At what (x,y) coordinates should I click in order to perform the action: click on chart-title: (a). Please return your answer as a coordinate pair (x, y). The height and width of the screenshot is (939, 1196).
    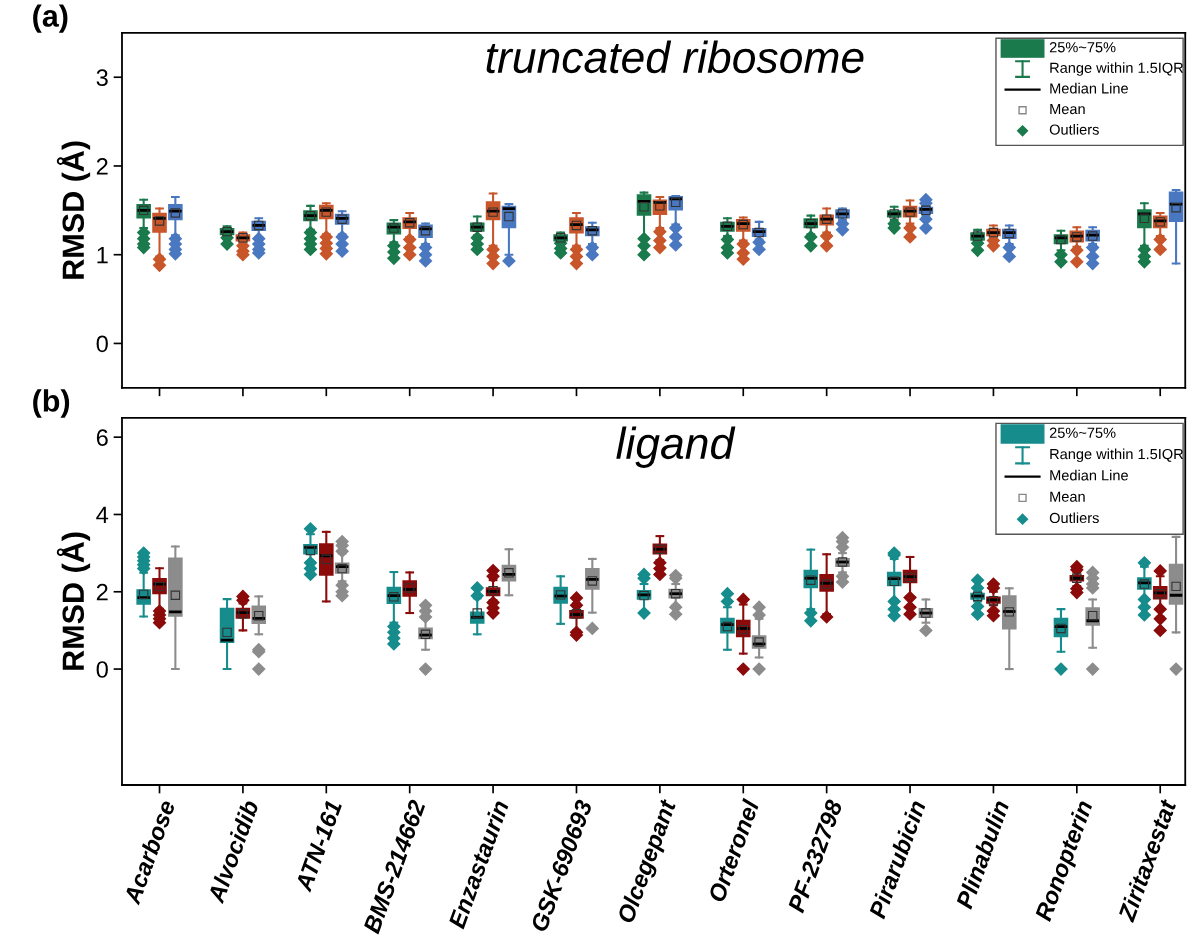
    Looking at the image, I should click on (50, 18).